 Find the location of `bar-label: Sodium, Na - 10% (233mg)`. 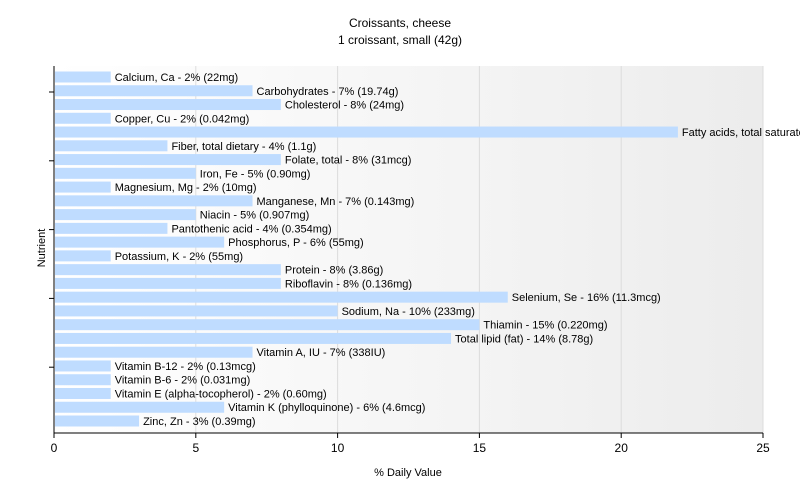

bar-label: Sodium, Na - 10% (233mg) is located at coordinates (408, 312).